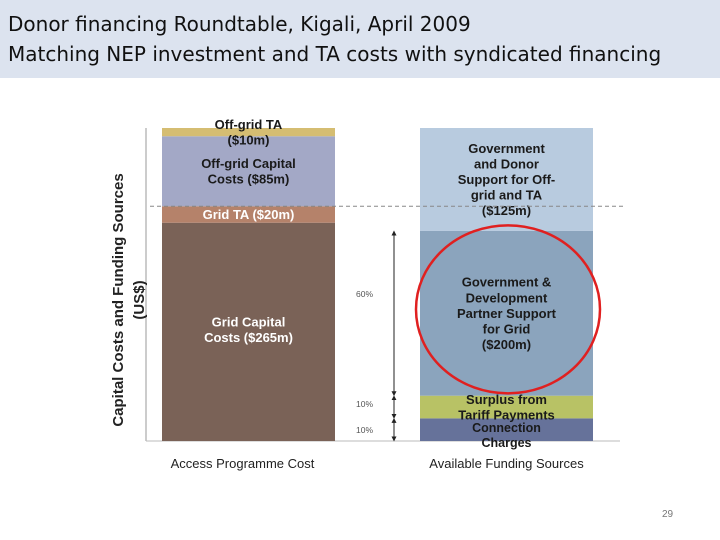  What do you see at coordinates (364, 430) in the screenshot?
I see `proportion-annotation-3: 10%` at bounding box center [364, 430].